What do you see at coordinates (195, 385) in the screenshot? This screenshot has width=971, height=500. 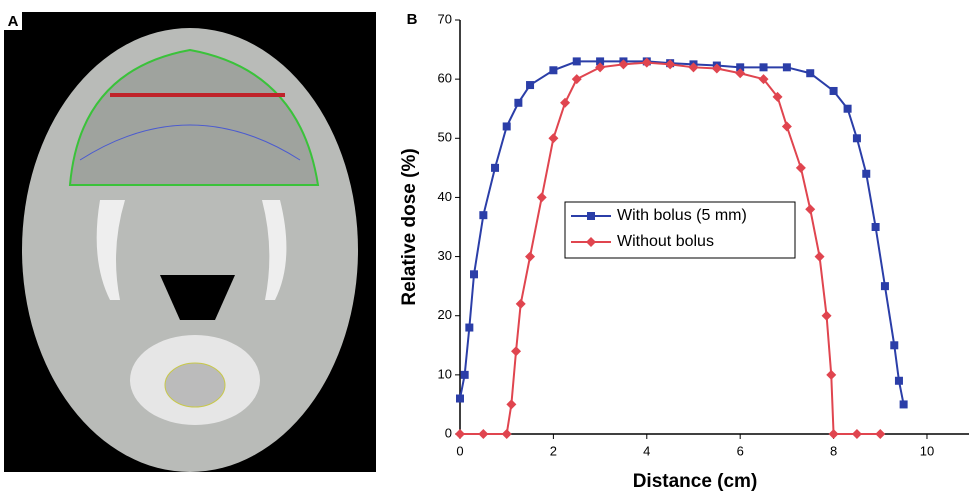 I see `spinal-canal` at bounding box center [195, 385].